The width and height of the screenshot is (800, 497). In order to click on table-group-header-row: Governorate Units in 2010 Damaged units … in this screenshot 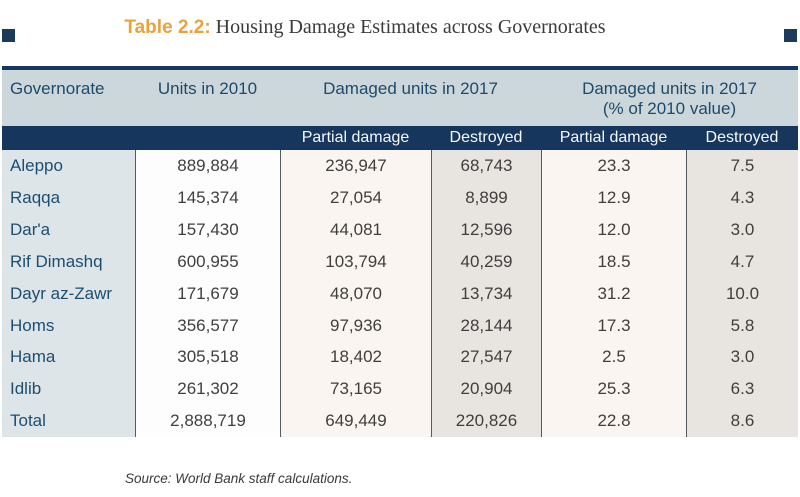, I will do `click(400, 98)`.